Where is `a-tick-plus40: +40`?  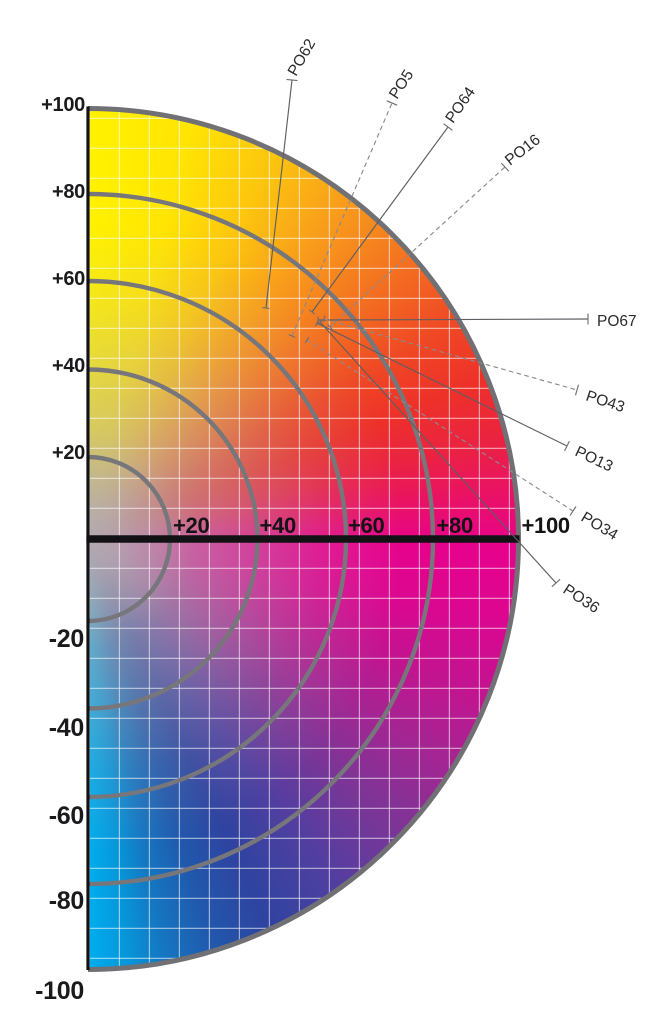 a-tick-plus40: +40 is located at coordinates (278, 525).